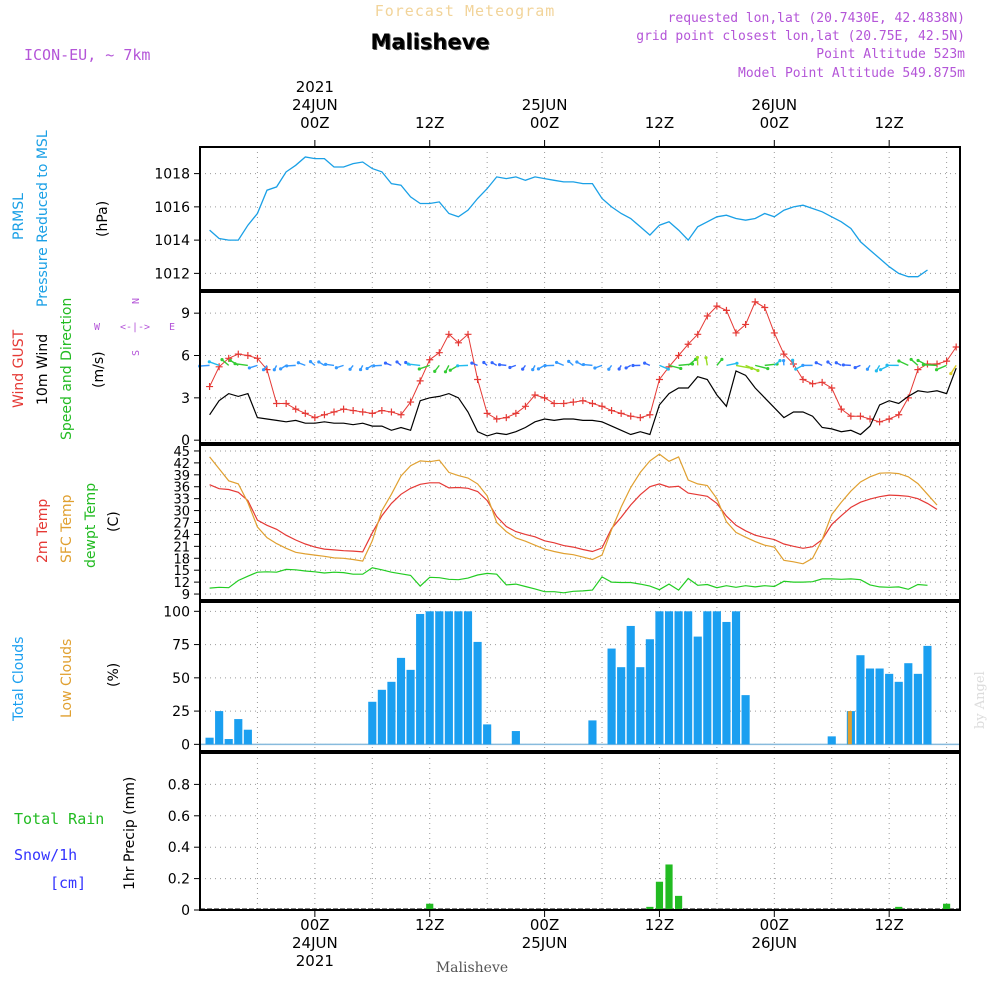 The height and width of the screenshot is (1000, 1000). What do you see at coordinates (181, 535) in the screenshot?
I see `y-tick-label: 24` at bounding box center [181, 535].